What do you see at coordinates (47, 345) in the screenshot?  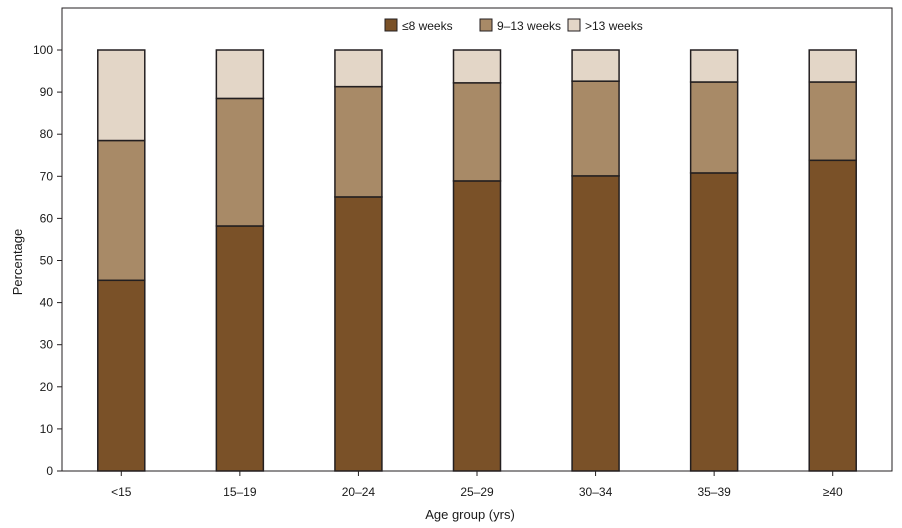 I see `y-tick-label: 30` at bounding box center [47, 345].